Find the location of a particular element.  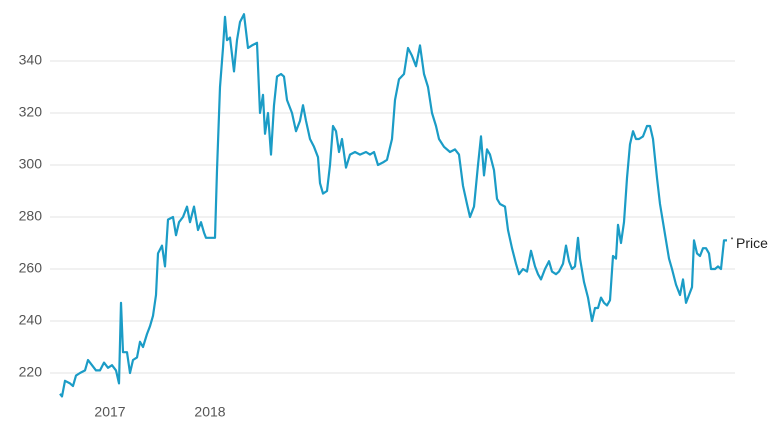

legend-marker is located at coordinates (732, 238).